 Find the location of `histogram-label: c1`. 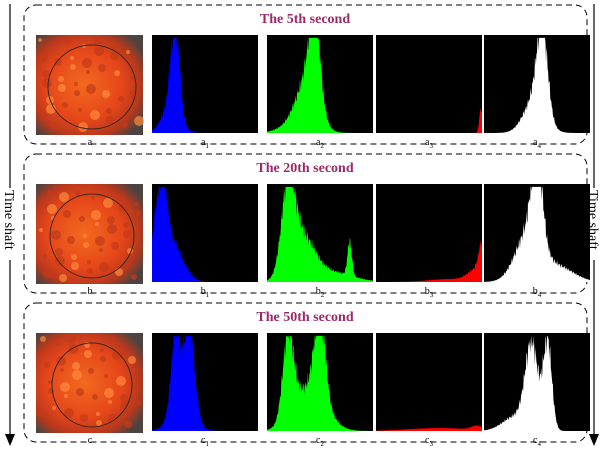

histogram-label: c1 is located at coordinates (205, 441).